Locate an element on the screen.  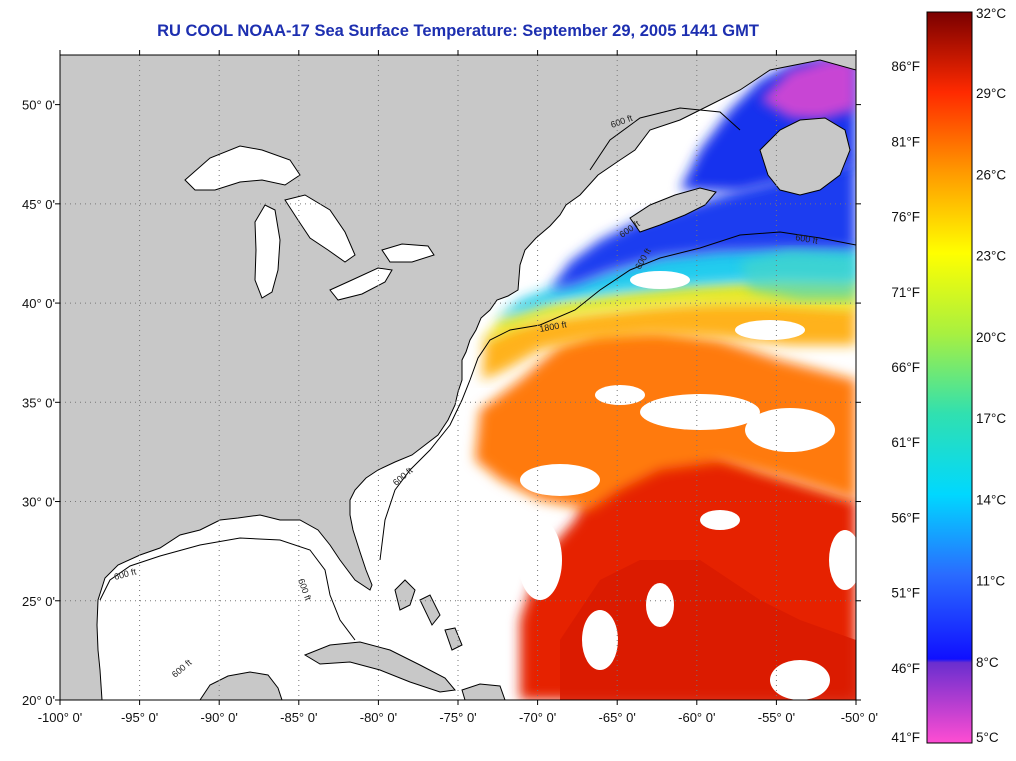
fahrenheit-label: 86°F is located at coordinates (905, 66).